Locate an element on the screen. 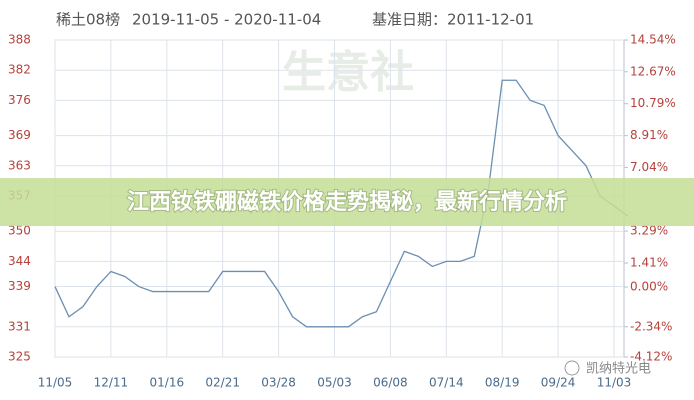  x-tick-label: 11/03 is located at coordinates (614, 383).